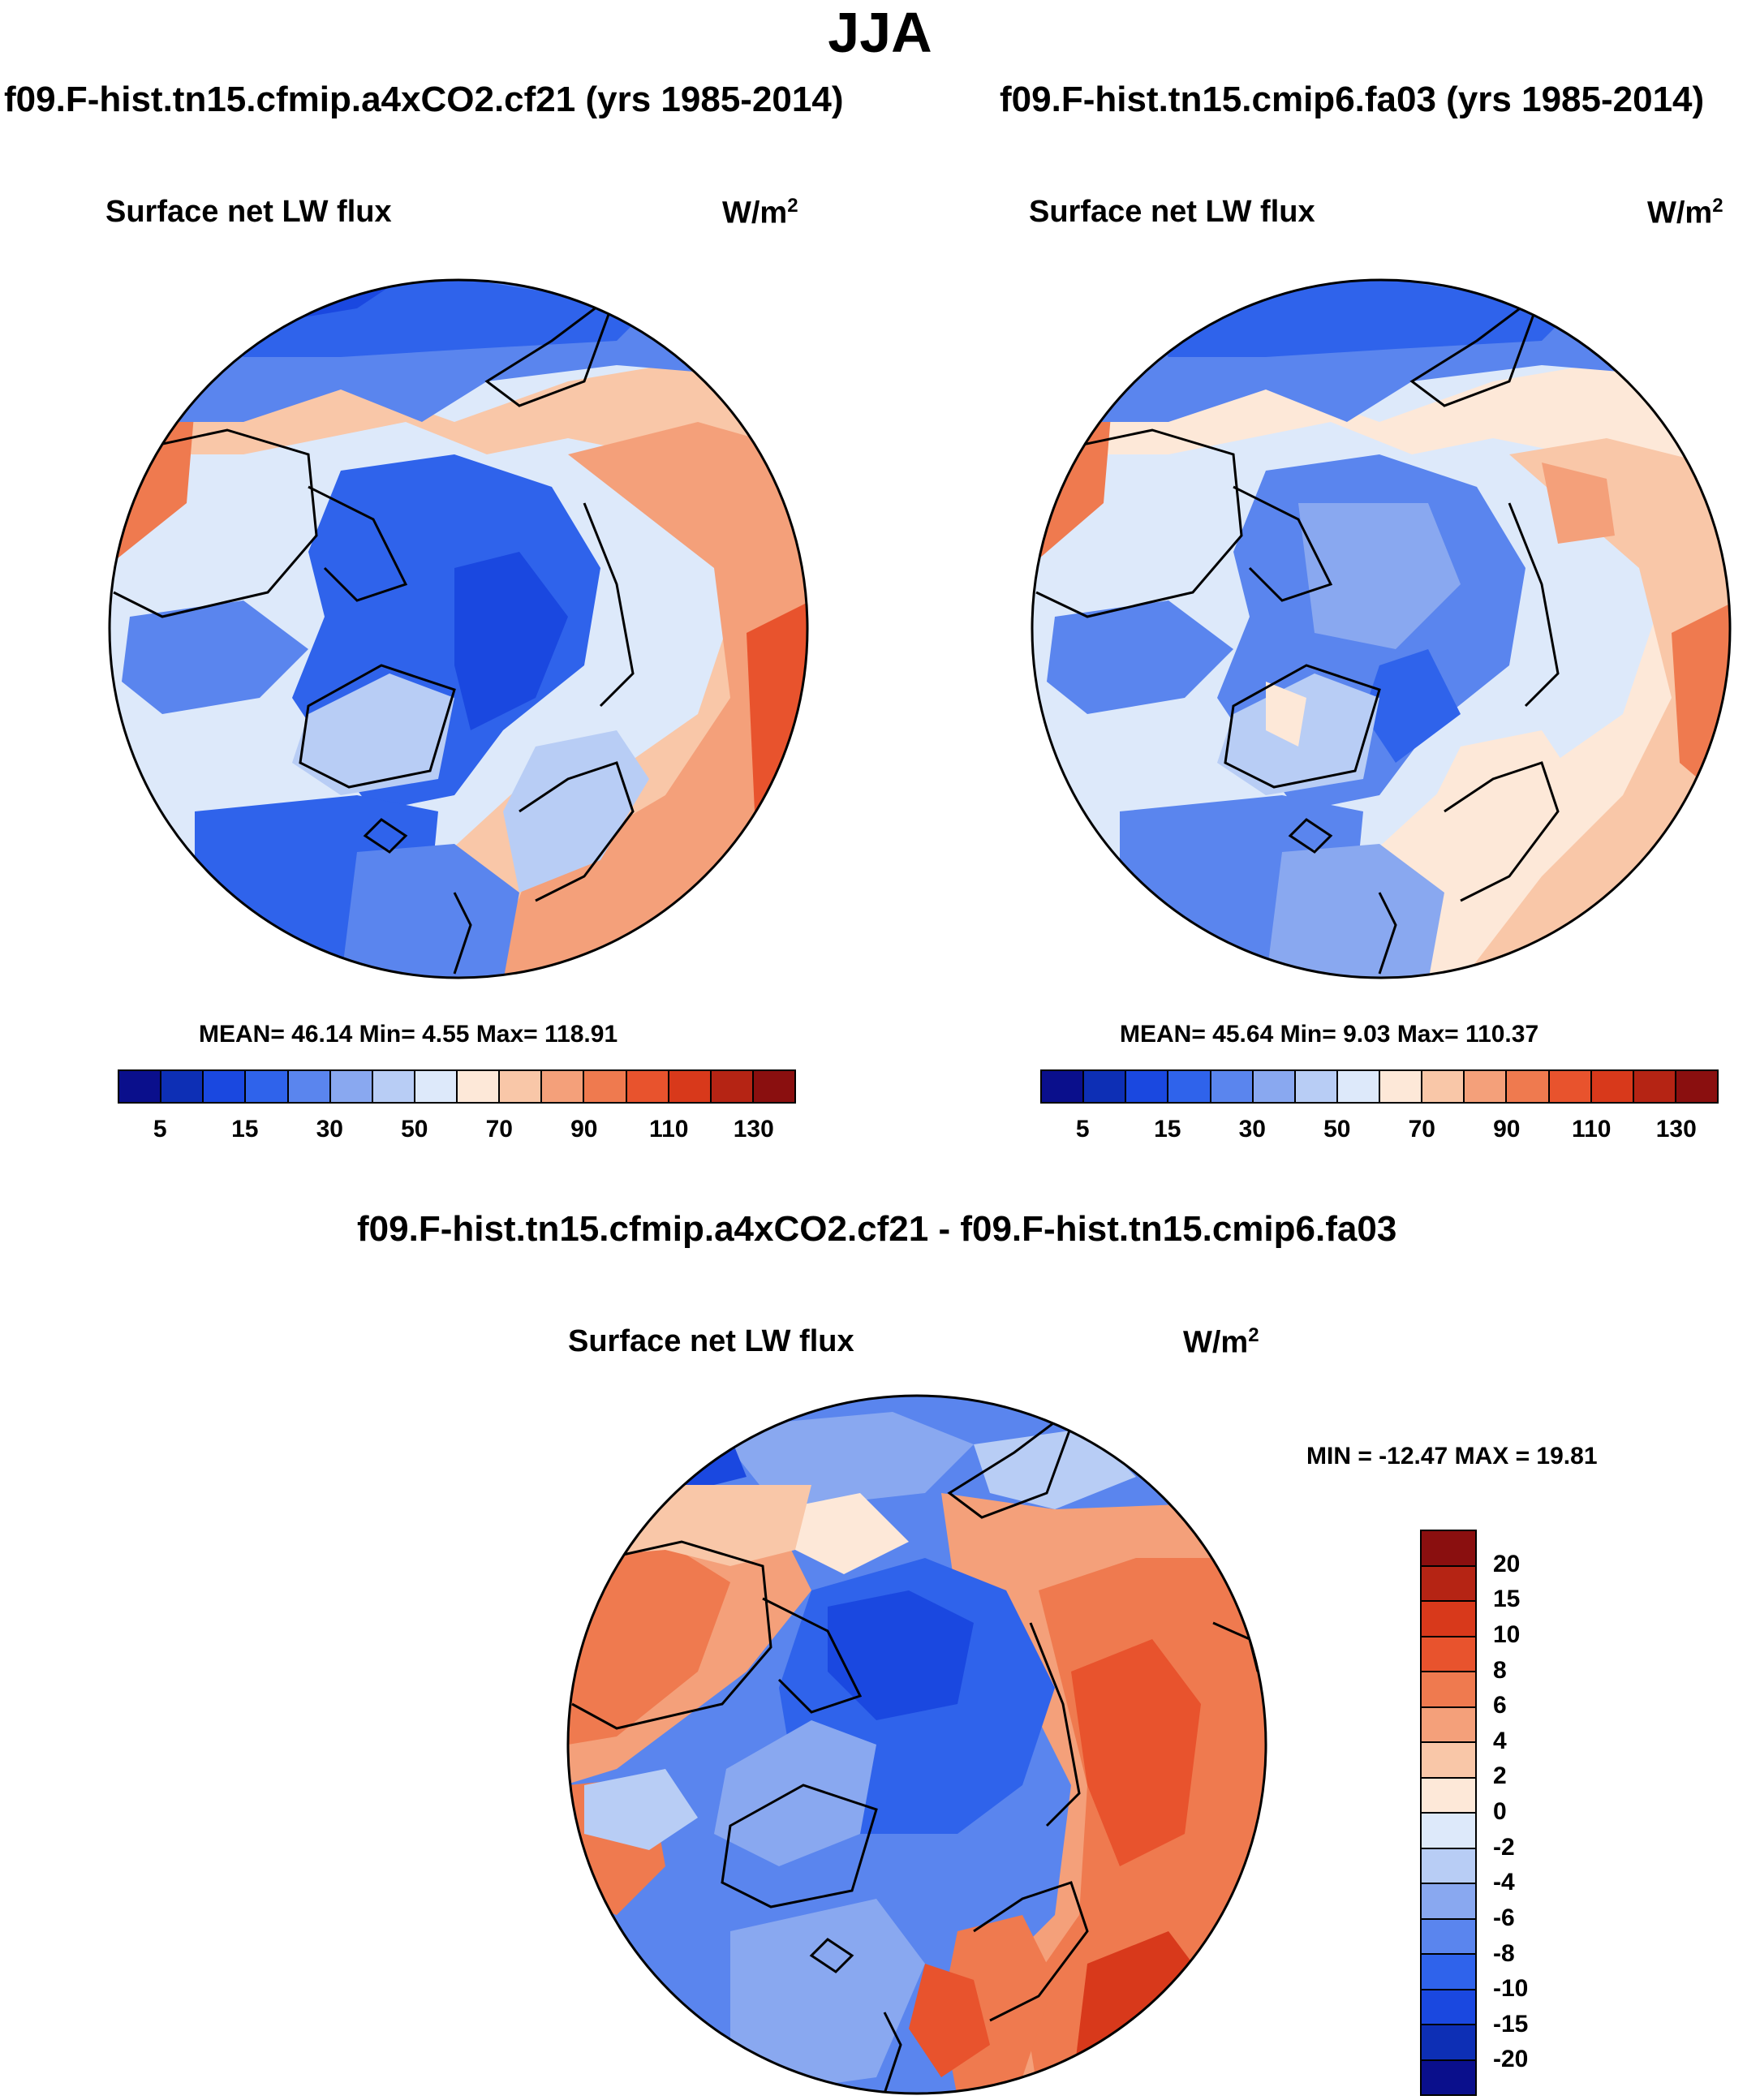 The width and height of the screenshot is (1760, 2100). I want to click on panel2-colorbar-tick-label: 90, so click(1507, 1129).